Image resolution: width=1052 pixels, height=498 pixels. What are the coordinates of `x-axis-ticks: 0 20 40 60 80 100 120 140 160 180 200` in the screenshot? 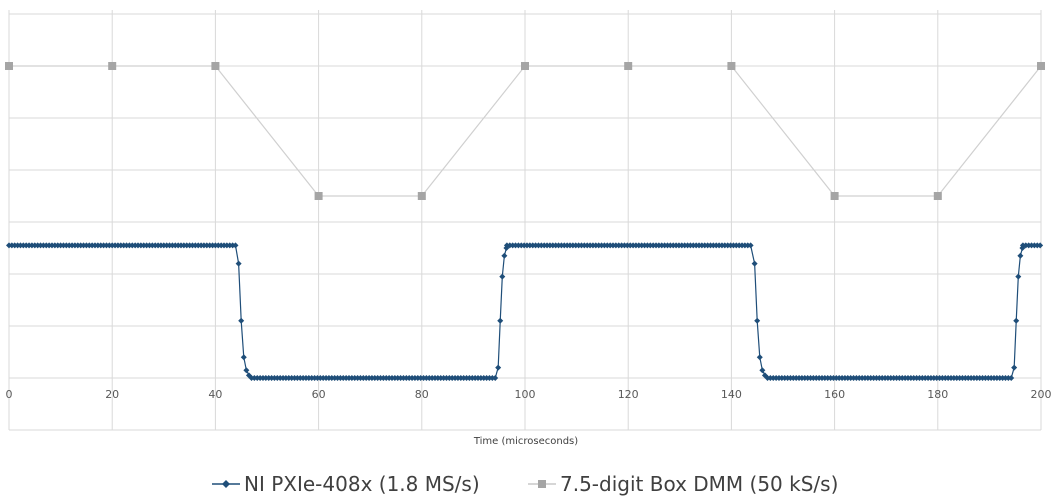 It's located at (529, 394).